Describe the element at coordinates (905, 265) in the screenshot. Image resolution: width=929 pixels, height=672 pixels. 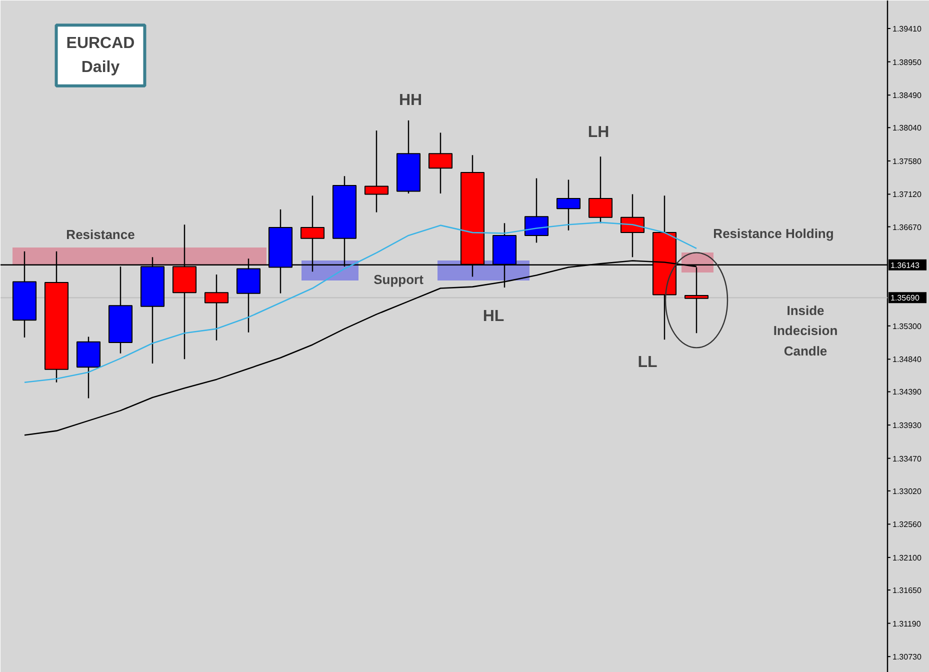
I see `ref-line-label: 1.36143` at that location.